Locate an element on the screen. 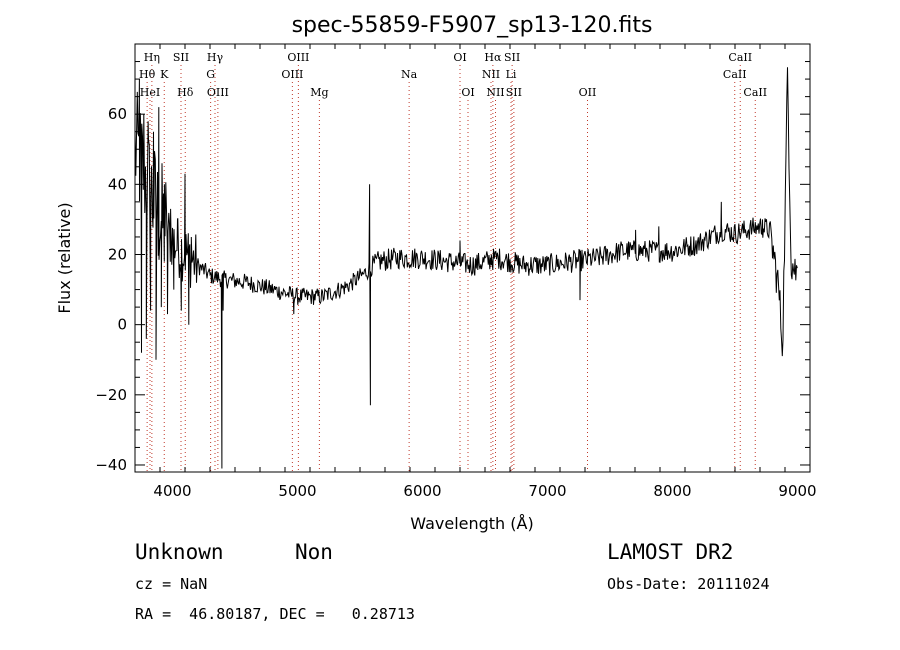  spectral-line-label: OII is located at coordinates (588, 92).